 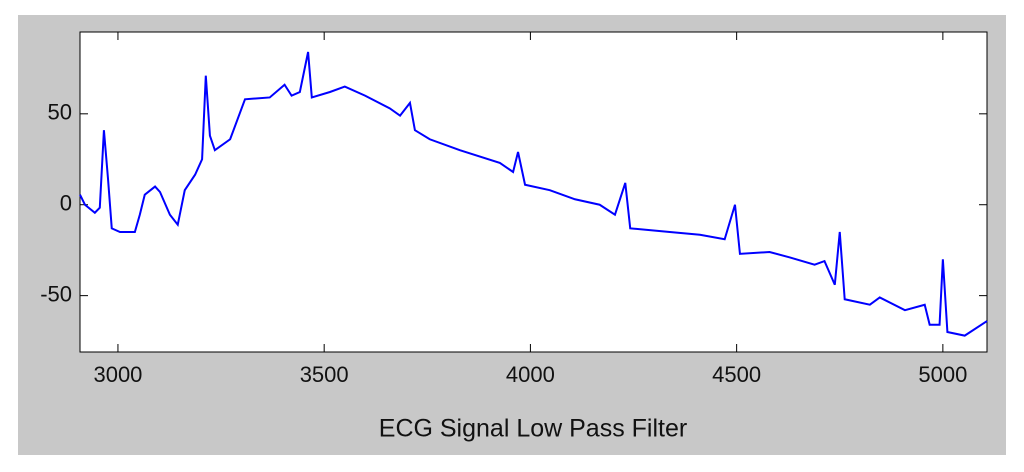 What do you see at coordinates (736, 374) in the screenshot?
I see `x-tick-label: 4500` at bounding box center [736, 374].